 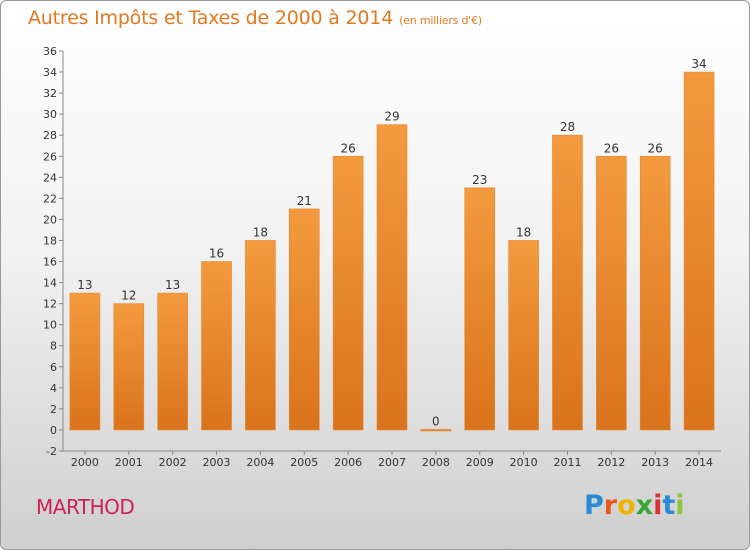 What do you see at coordinates (699, 462) in the screenshot?
I see `x-tick-label: 2014` at bounding box center [699, 462].